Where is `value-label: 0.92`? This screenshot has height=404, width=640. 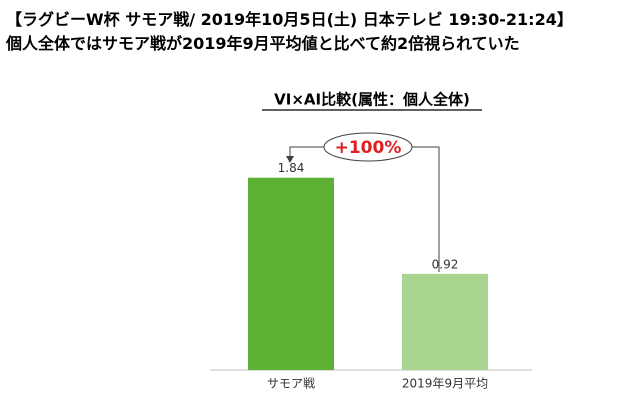 value-label: 0.92 is located at coordinates (445, 264).